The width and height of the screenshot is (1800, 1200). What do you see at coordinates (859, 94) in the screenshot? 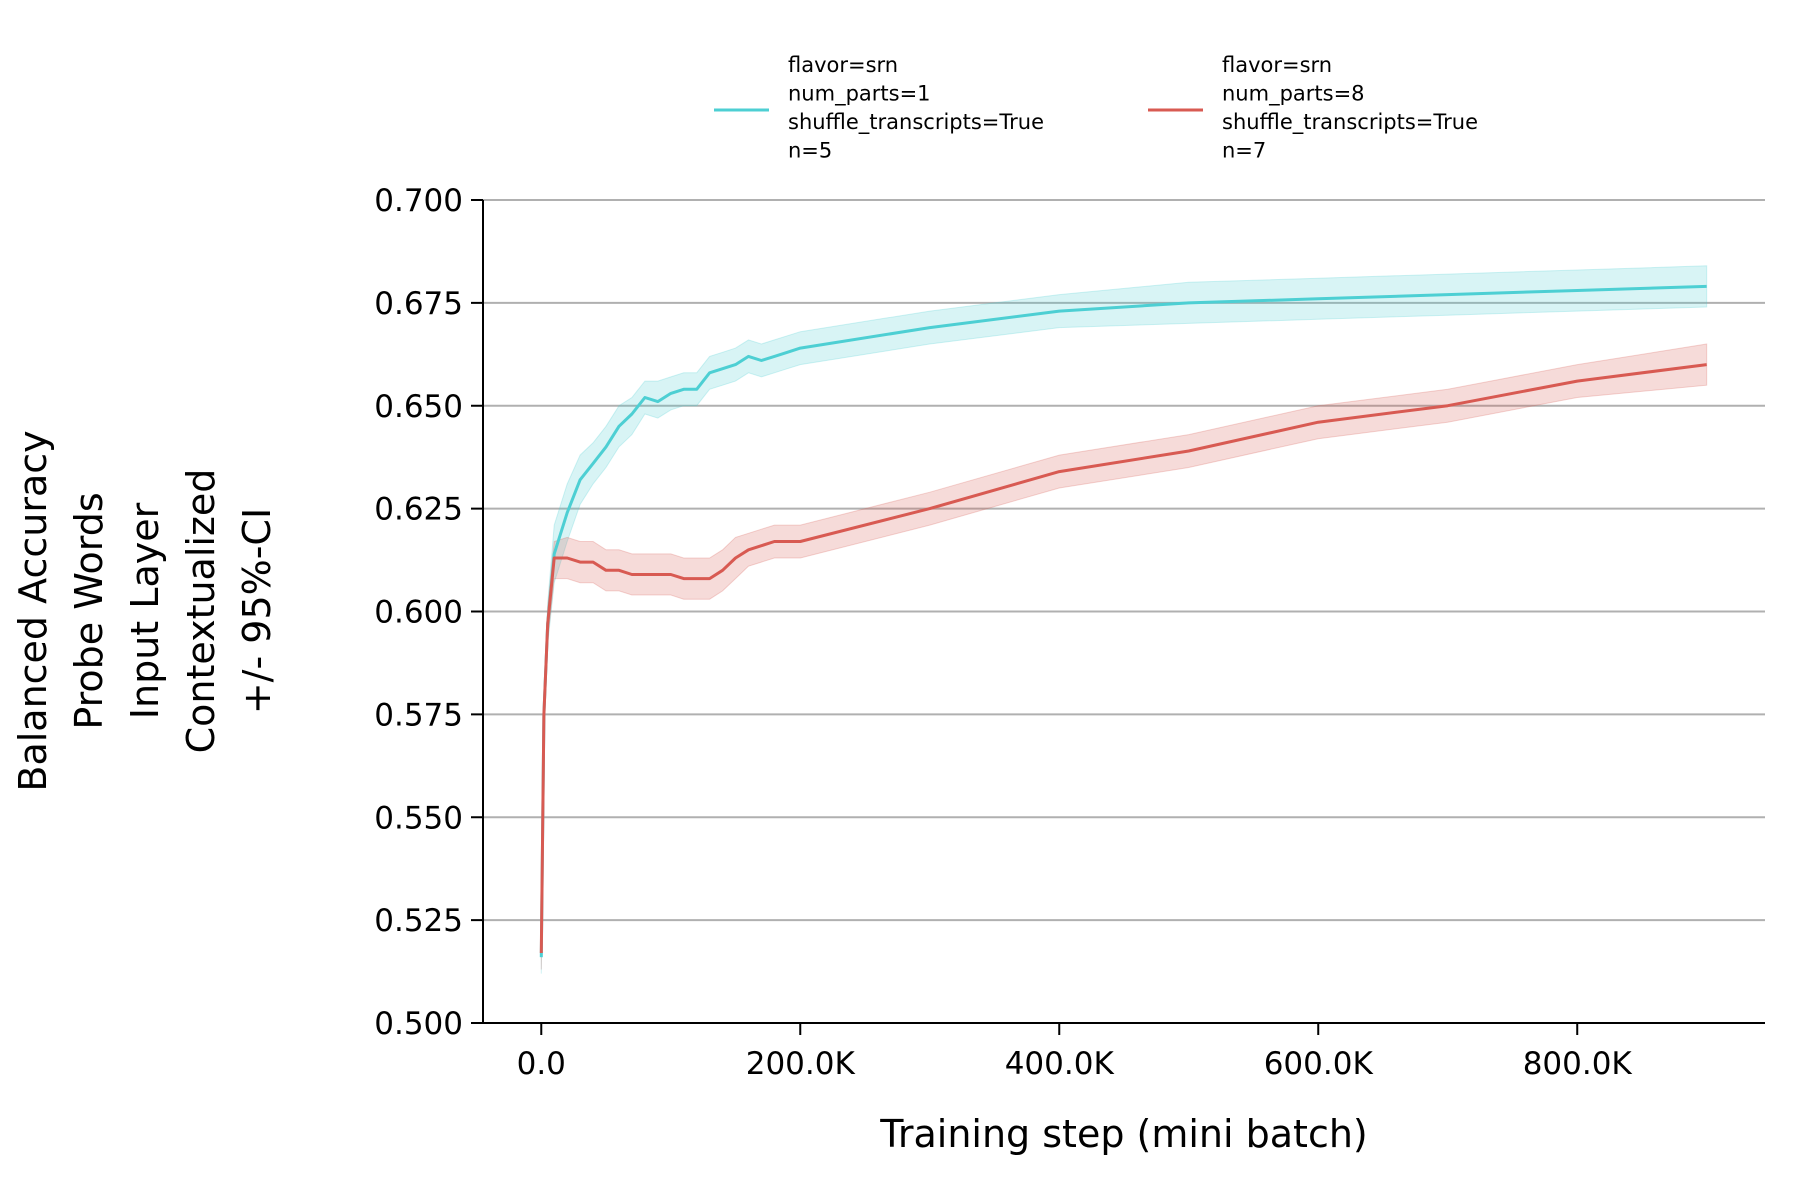
I see `legend-entry-line: num_parts=1` at bounding box center [859, 94].